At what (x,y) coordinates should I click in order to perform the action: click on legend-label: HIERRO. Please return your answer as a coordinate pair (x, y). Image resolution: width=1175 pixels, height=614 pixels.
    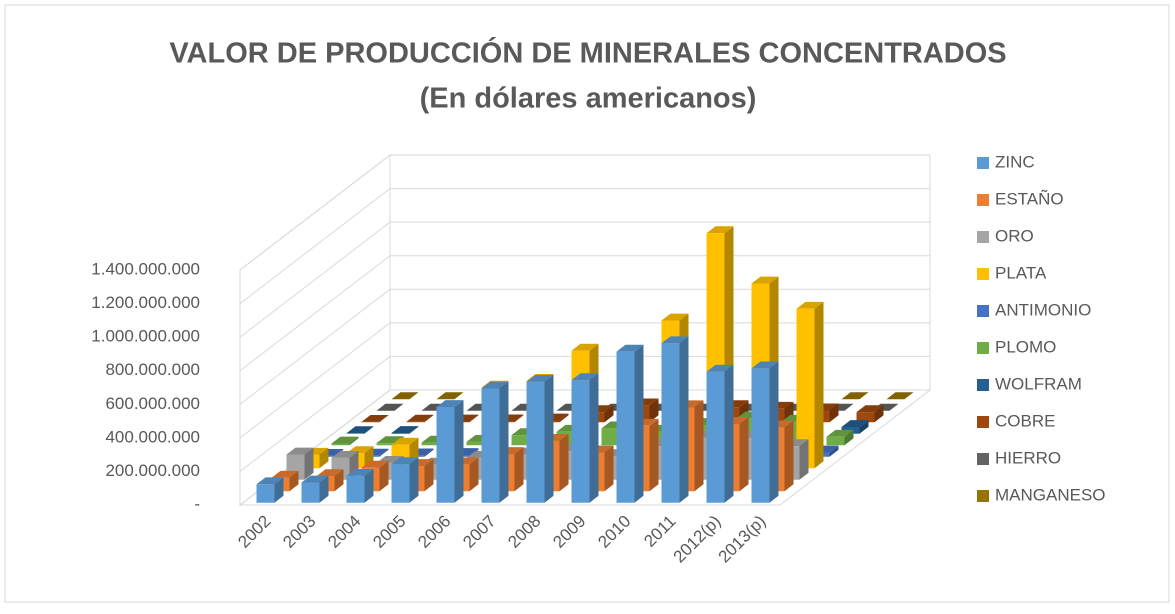
    Looking at the image, I should click on (1028, 457).